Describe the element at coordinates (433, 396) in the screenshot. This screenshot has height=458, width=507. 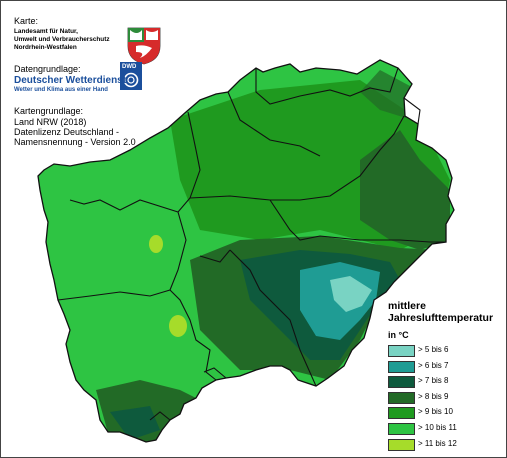
I see `legend-label: > 8 bis 9` at that location.